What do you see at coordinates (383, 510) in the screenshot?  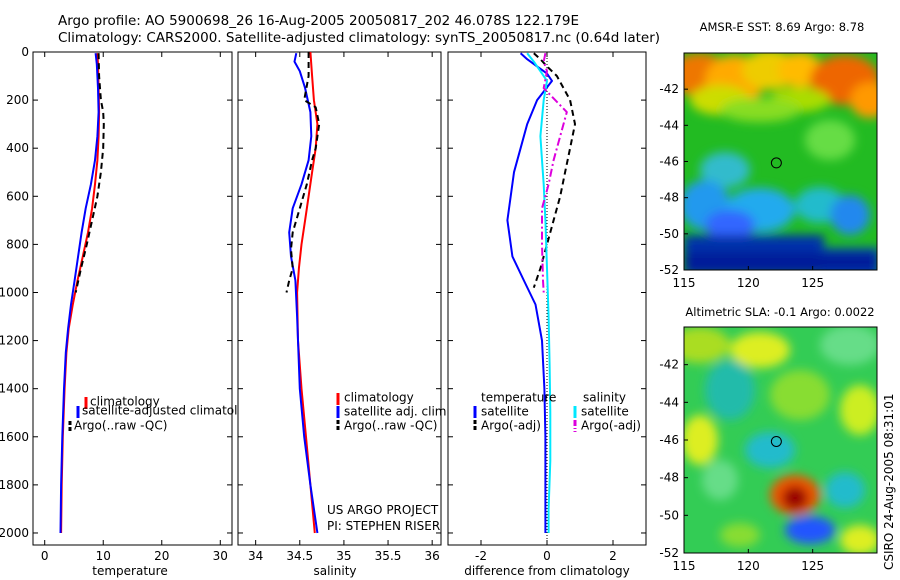 I see `project-label: US ARGO PROJECT` at bounding box center [383, 510].